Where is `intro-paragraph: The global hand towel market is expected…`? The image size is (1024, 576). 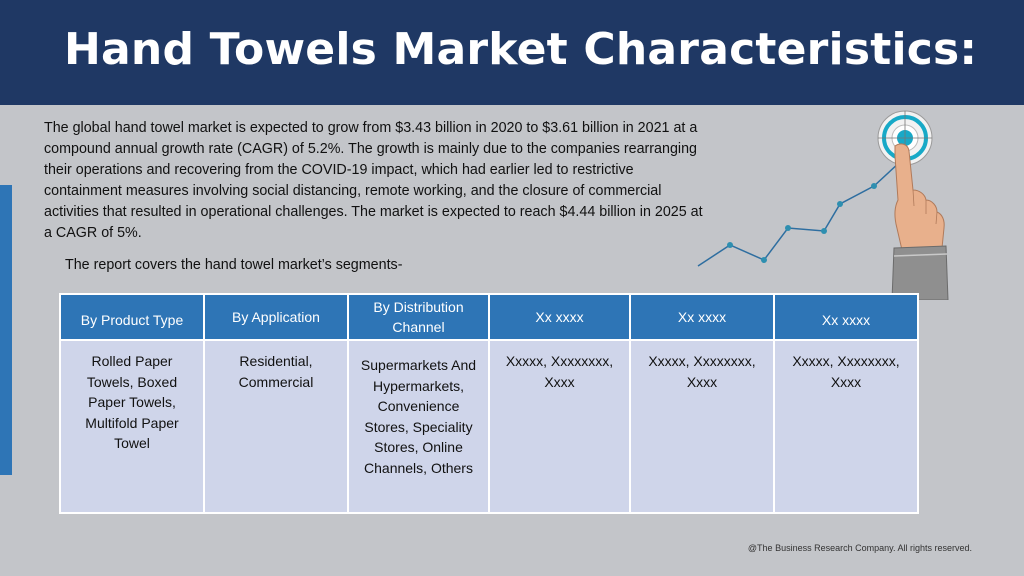 intro-paragraph: The global hand towel market is expected… is located at coordinates (373, 180).